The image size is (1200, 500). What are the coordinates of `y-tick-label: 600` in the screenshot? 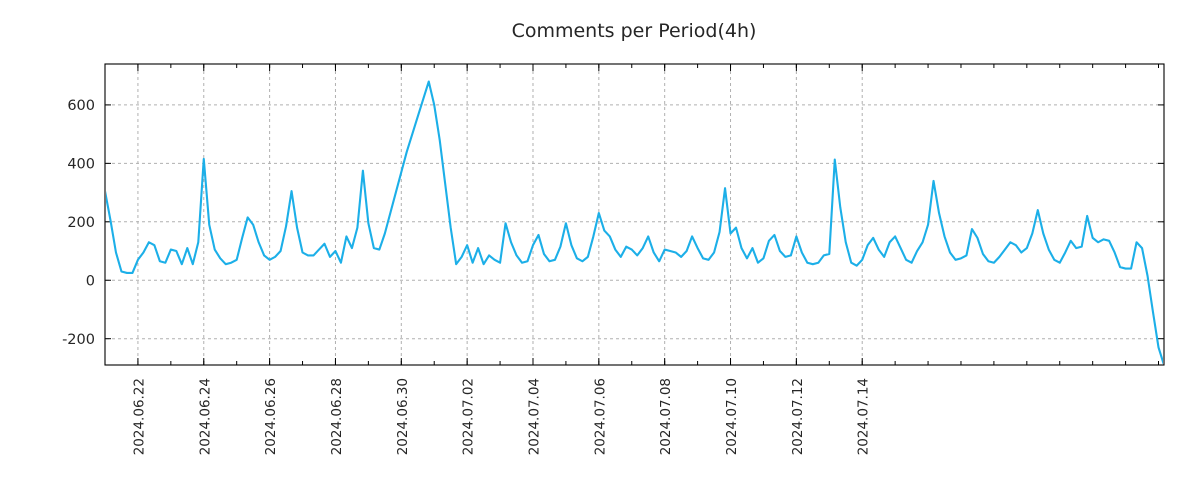 It's located at (81, 106).